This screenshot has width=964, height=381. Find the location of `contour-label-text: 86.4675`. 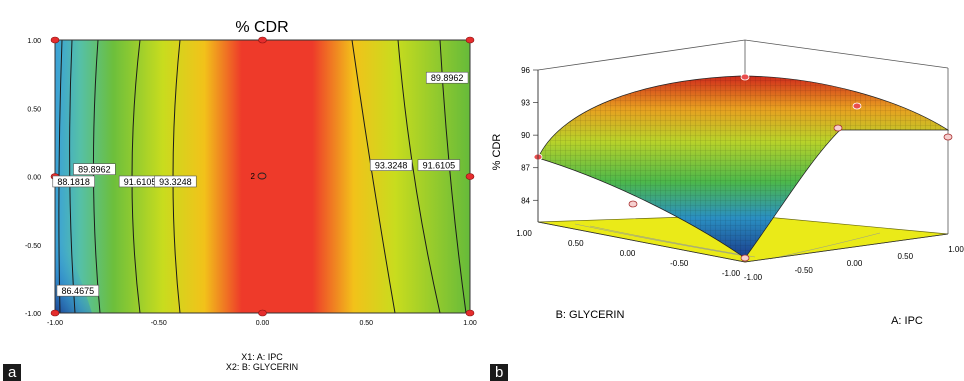

contour-label-text: 86.4675 is located at coordinates (78, 291).